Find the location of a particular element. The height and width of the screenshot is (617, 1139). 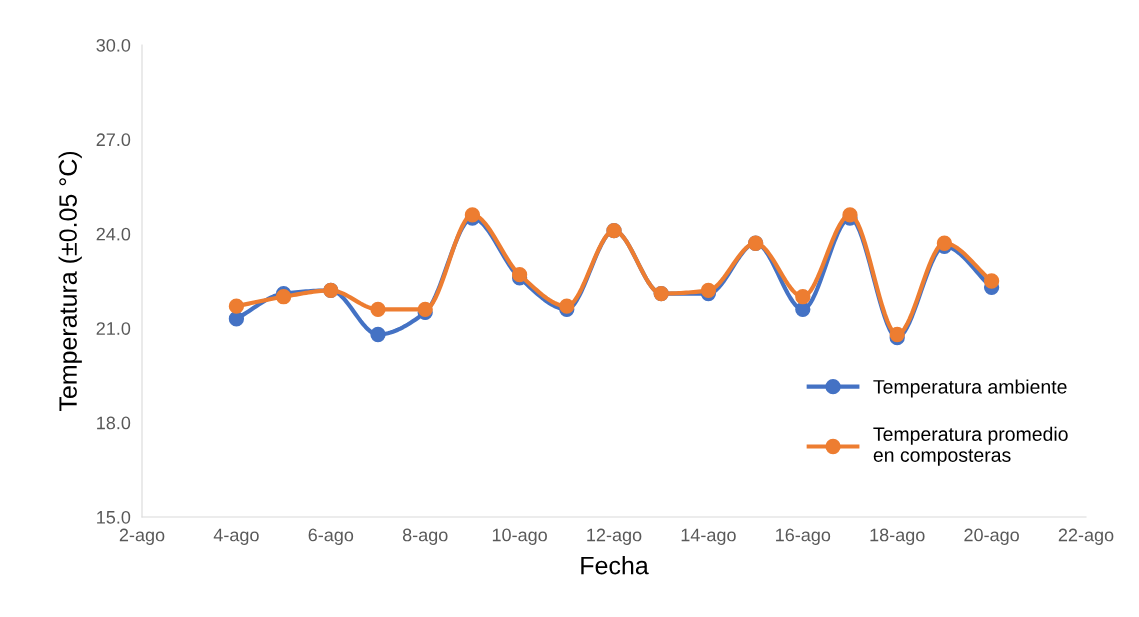

y-tick-label: 30.0 is located at coordinates (113, 45).